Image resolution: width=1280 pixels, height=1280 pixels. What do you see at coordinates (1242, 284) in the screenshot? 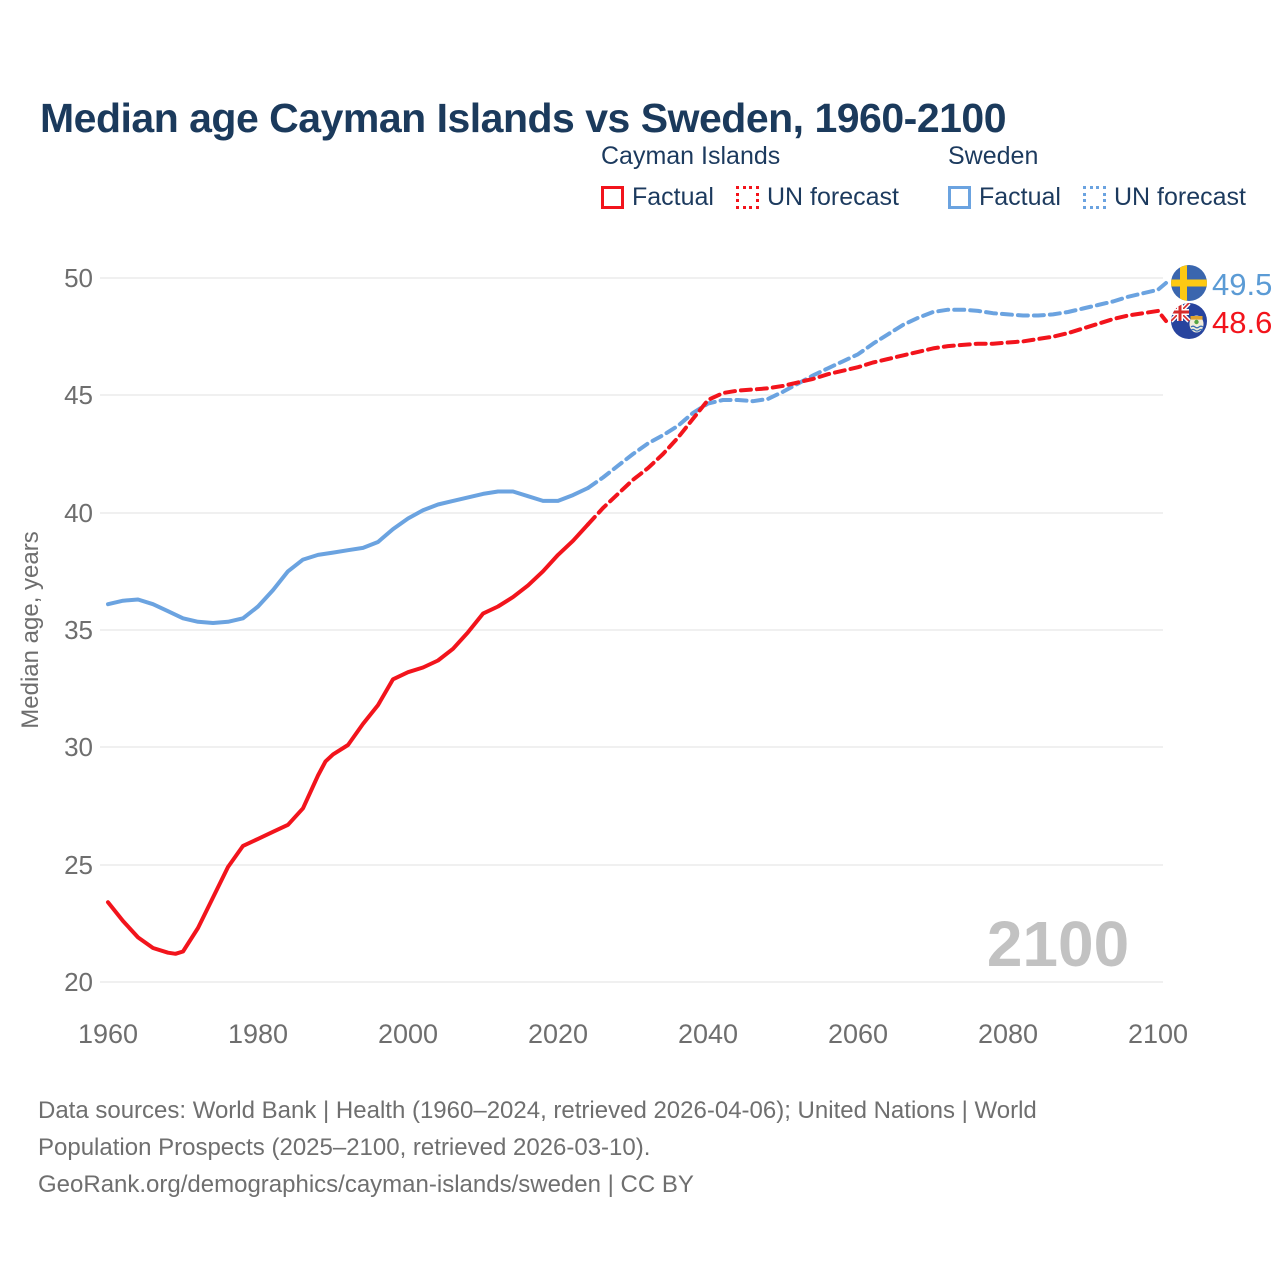
I see `end-label-sweden: 49.5` at bounding box center [1242, 284].